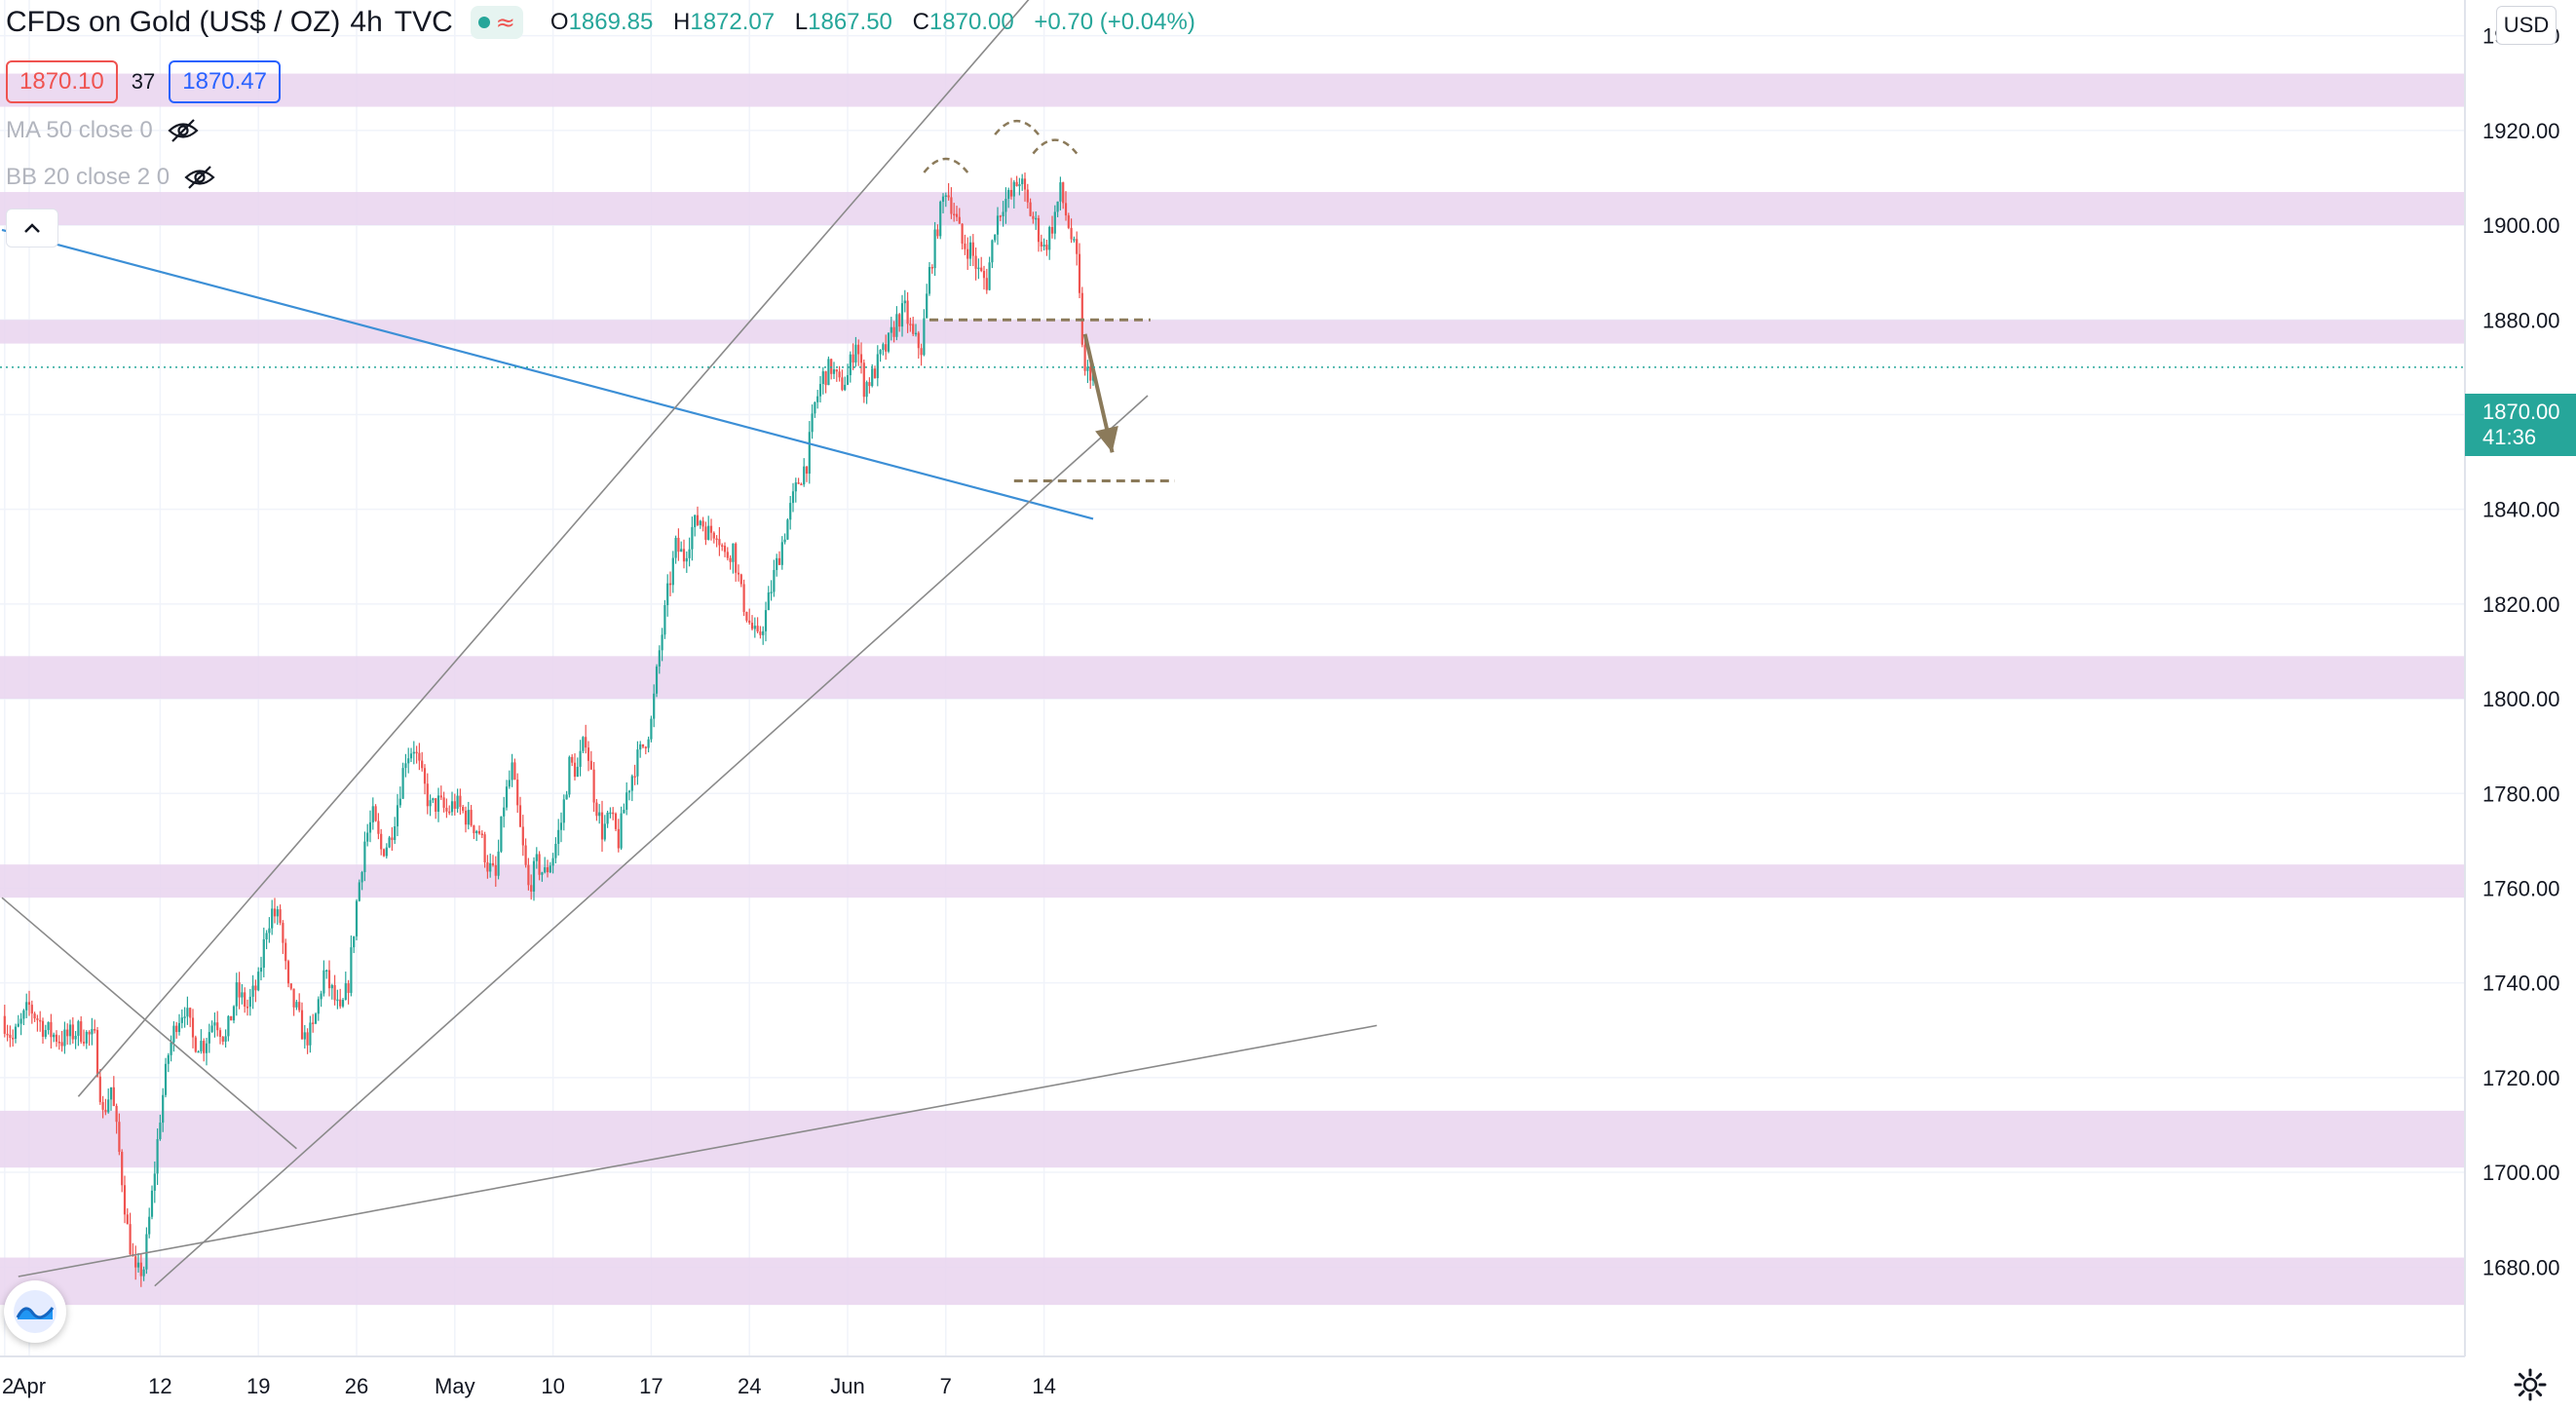 The width and height of the screenshot is (2576, 1411). What do you see at coordinates (62, 81) in the screenshot?
I see `sell-price-box: 1870.10` at bounding box center [62, 81].